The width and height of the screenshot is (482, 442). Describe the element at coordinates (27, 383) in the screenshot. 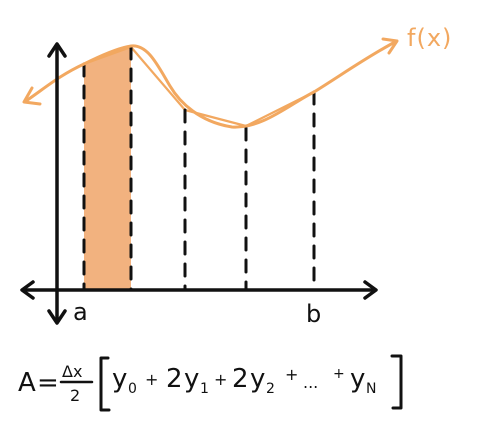

I see `formula-lhs: A` at that location.